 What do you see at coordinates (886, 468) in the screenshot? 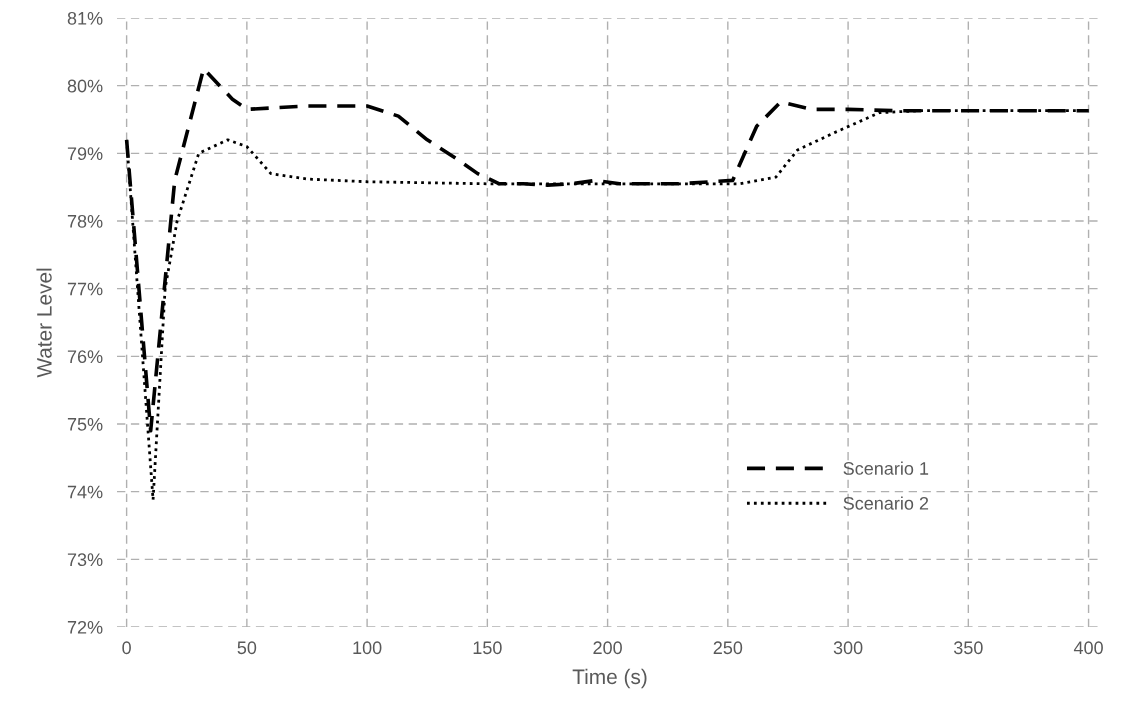
I see `legend-label: Scenario 1` at bounding box center [886, 468].